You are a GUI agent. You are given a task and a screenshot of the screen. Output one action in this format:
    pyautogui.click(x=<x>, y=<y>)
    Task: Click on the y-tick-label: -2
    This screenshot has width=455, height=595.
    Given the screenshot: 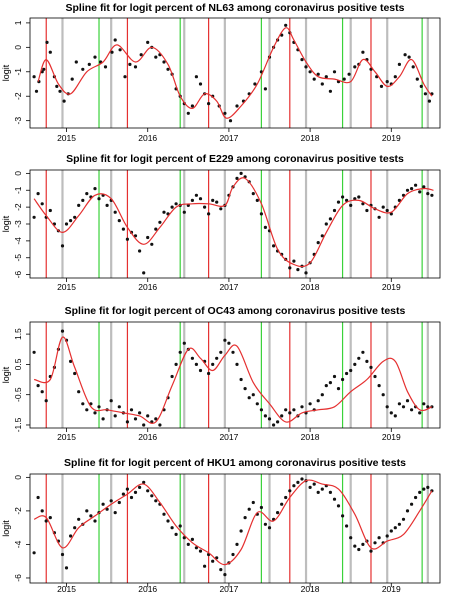 What is the action you would take?
    pyautogui.click(x=18, y=511)
    